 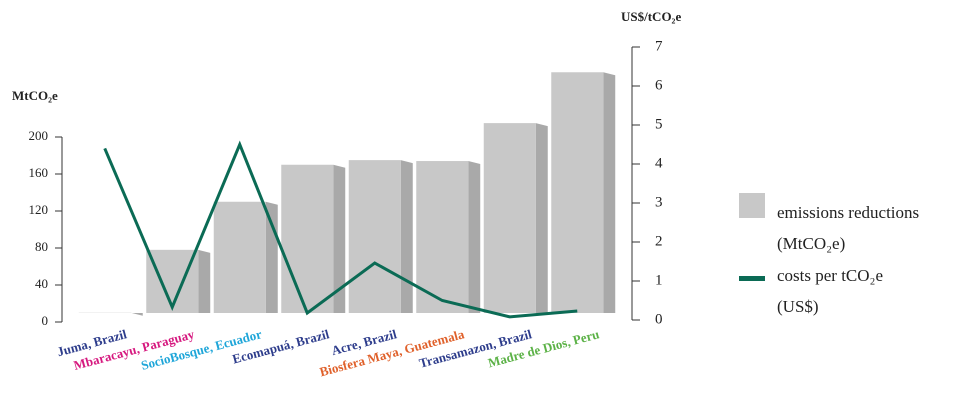 What do you see at coordinates (41, 283) in the screenshot?
I see `y-tick-label: 40` at bounding box center [41, 283].